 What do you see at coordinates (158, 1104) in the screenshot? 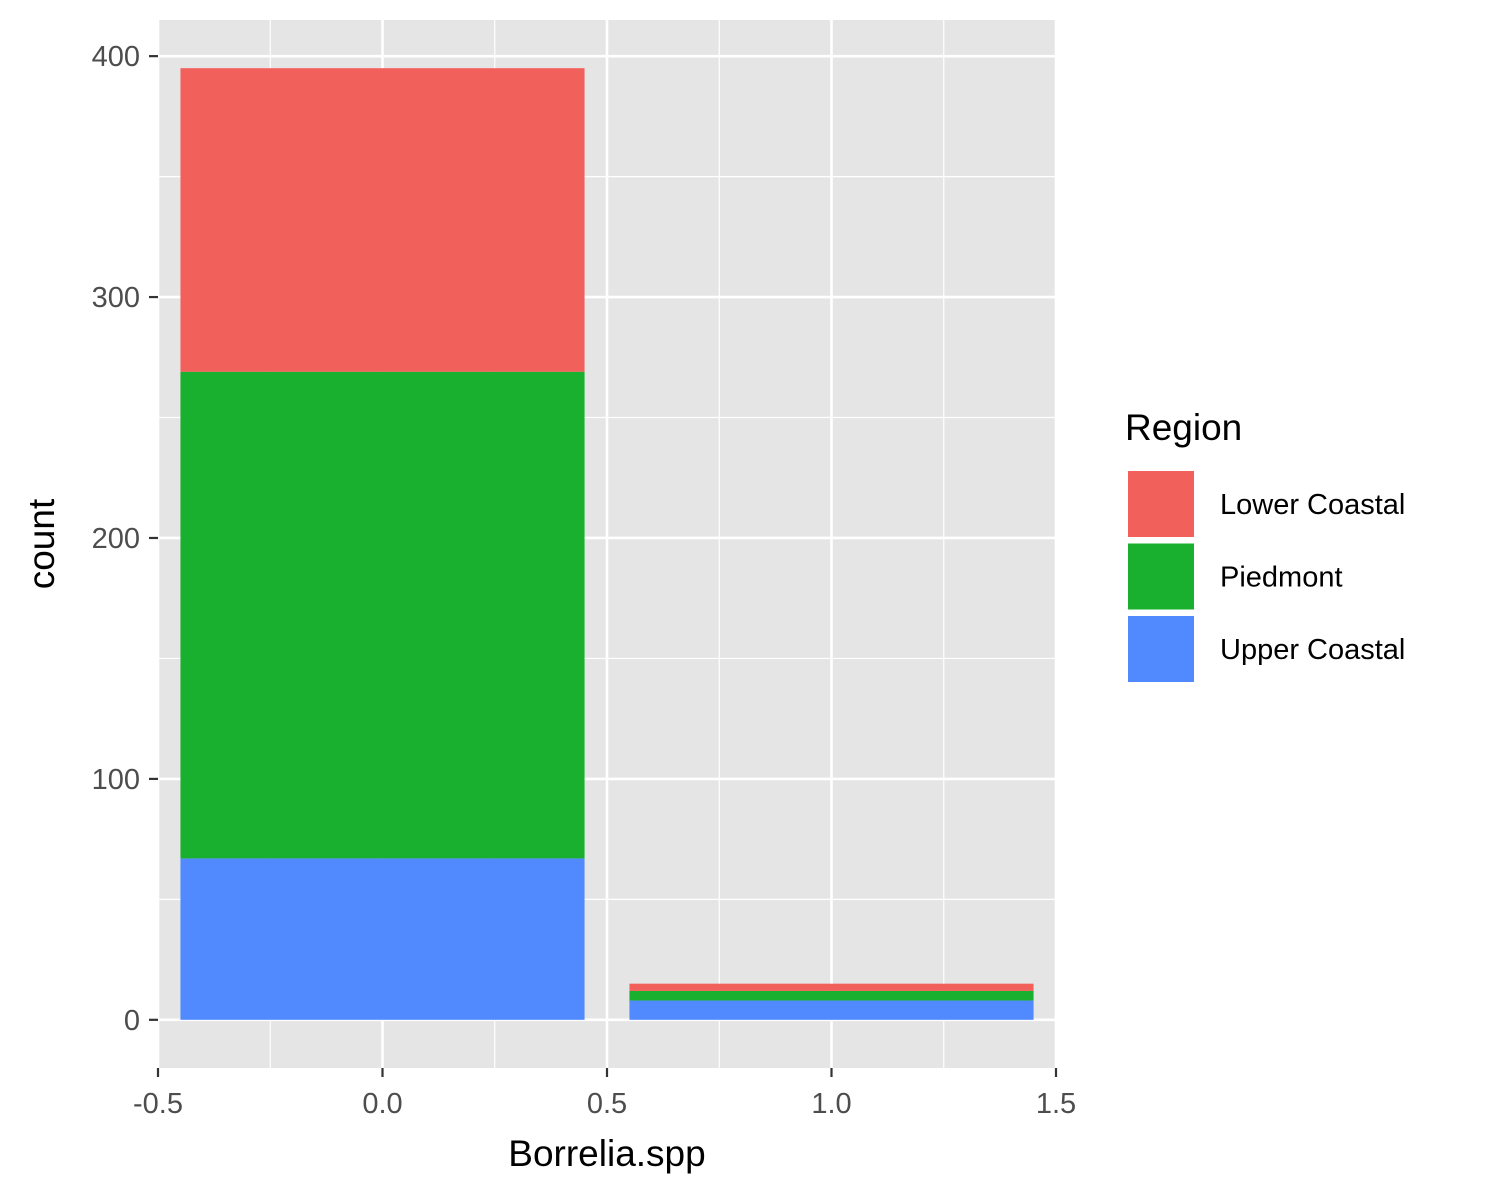
I see `x-tick-label: -0.5` at bounding box center [158, 1104].